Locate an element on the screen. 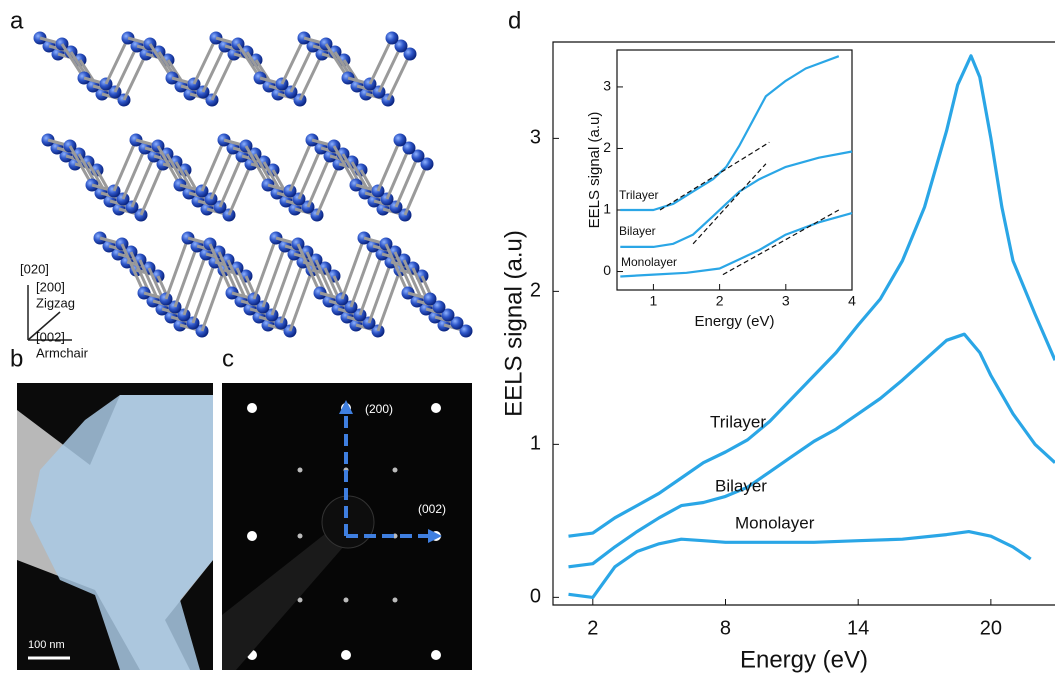 Image resolution: width=1055 pixels, height=675 pixels. scale-bar-label: 100 nm is located at coordinates (46, 645).